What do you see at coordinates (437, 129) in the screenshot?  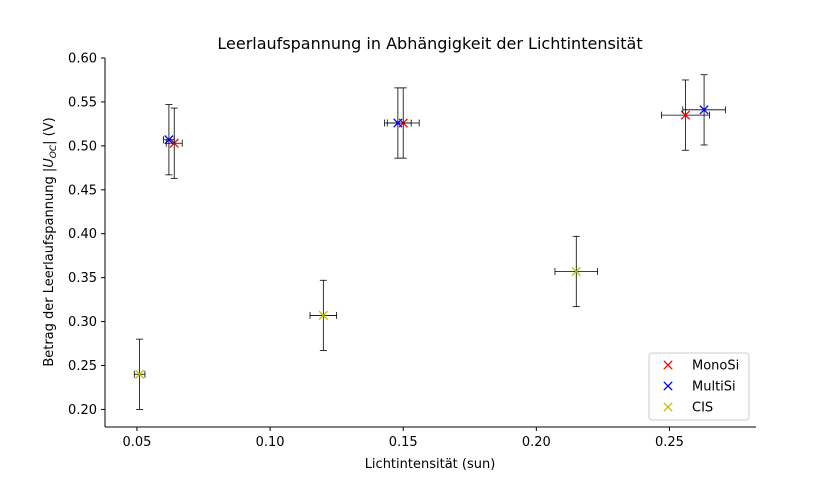 I see `series-monosi` at bounding box center [437, 129].